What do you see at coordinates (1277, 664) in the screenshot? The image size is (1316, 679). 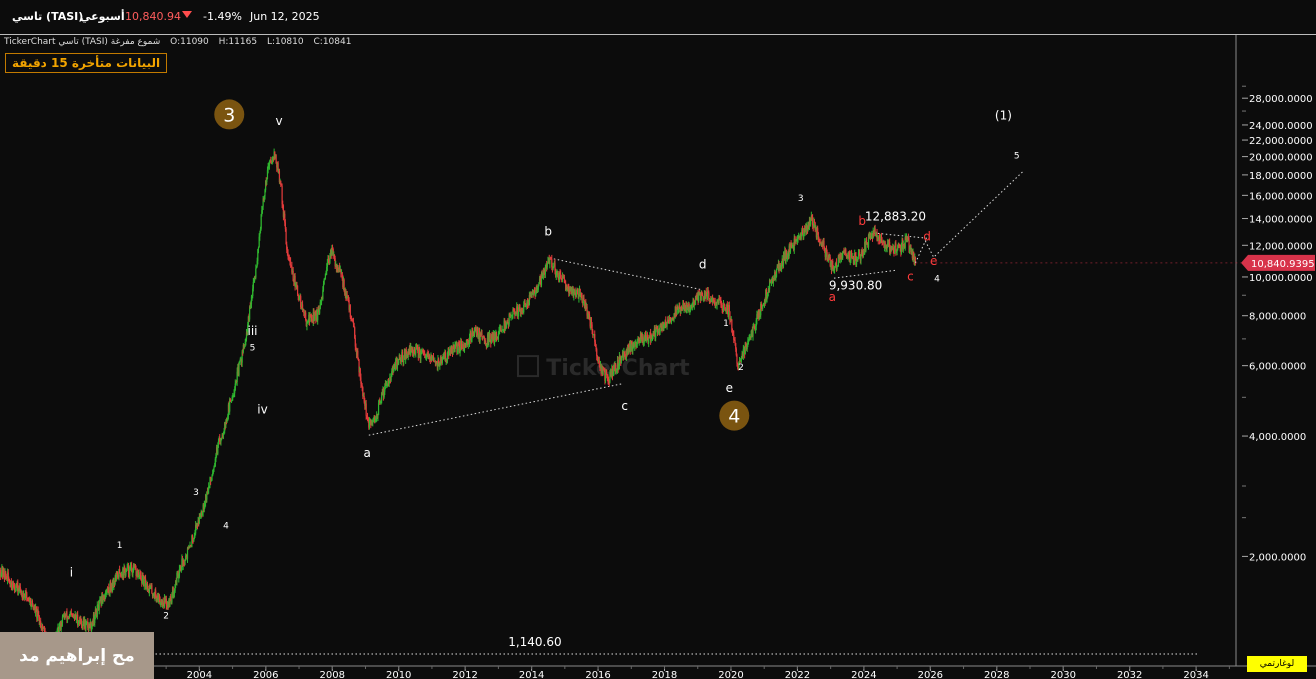 I see `log-scale-button: لوغارتمي` at bounding box center [1277, 664].